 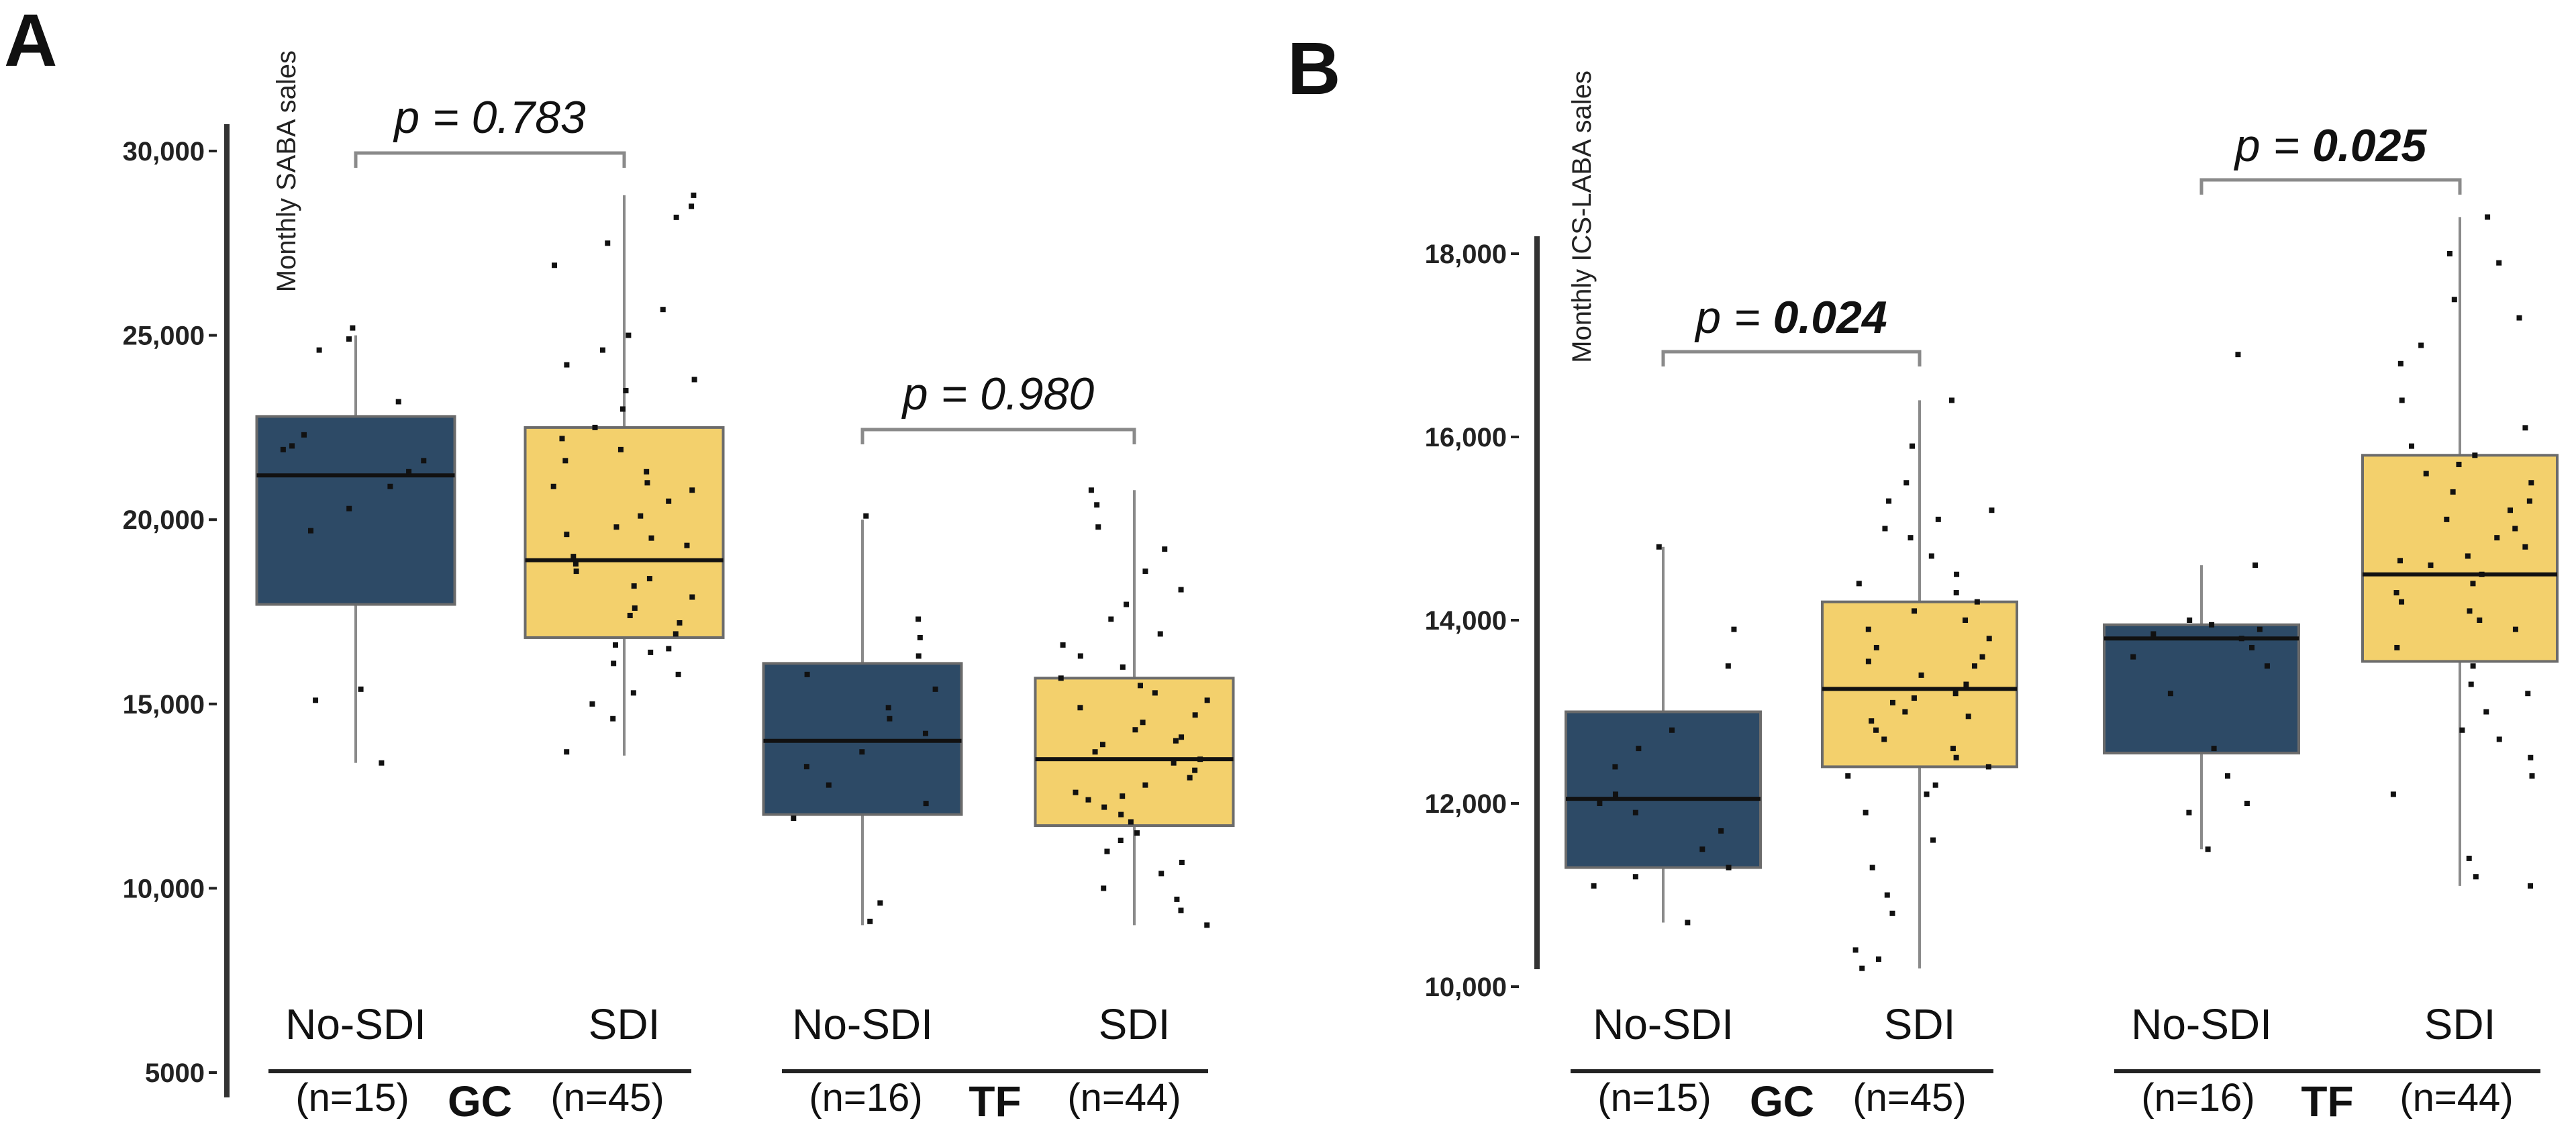 What do you see at coordinates (1733, 317) in the screenshot?
I see `p-value-prefix: p =` at bounding box center [1733, 317].